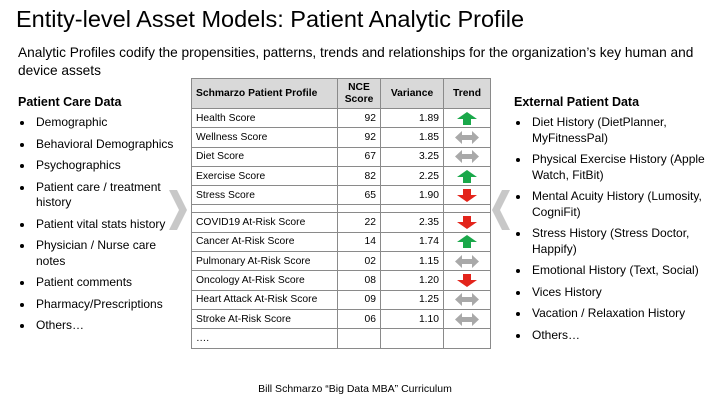  What do you see at coordinates (264, 319) in the screenshot?
I see `cell-name: Stroke At-Risk Score` at bounding box center [264, 319].